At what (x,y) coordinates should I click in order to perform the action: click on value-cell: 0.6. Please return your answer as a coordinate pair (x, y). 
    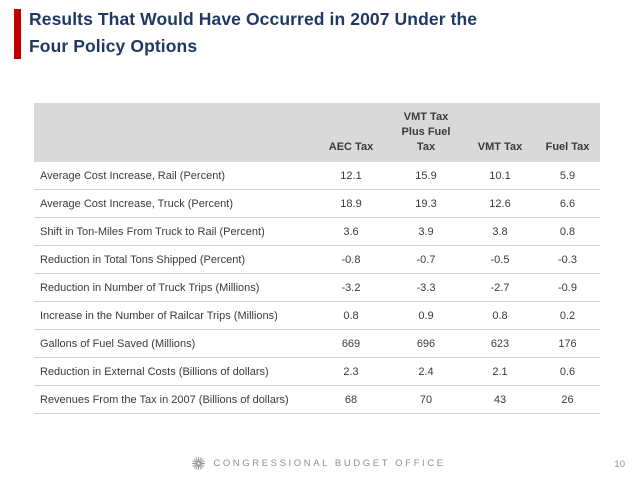
    Looking at the image, I should click on (567, 371).